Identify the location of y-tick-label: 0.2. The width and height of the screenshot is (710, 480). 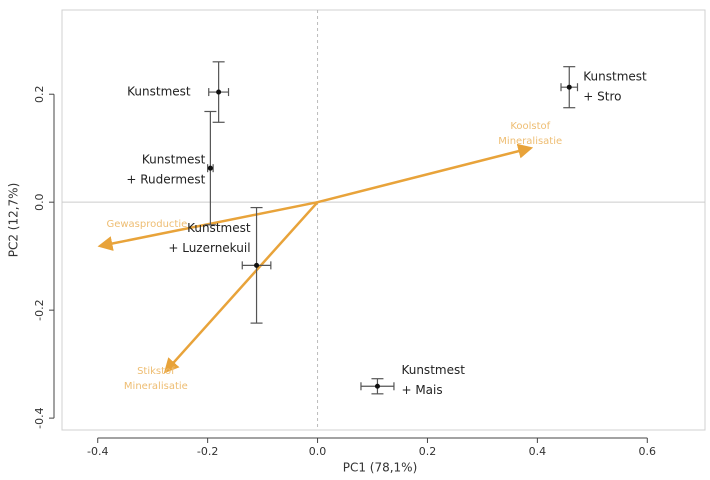
(39, 94).